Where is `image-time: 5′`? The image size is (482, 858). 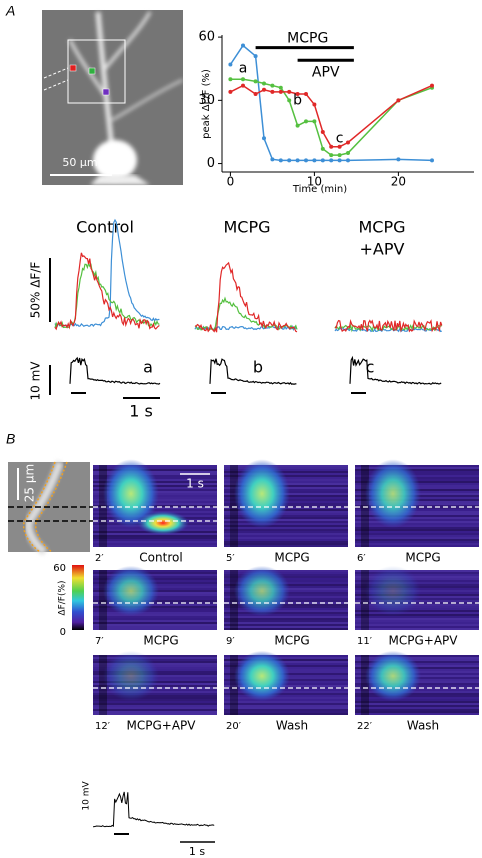
image-time: 5′ is located at coordinates (230, 558).